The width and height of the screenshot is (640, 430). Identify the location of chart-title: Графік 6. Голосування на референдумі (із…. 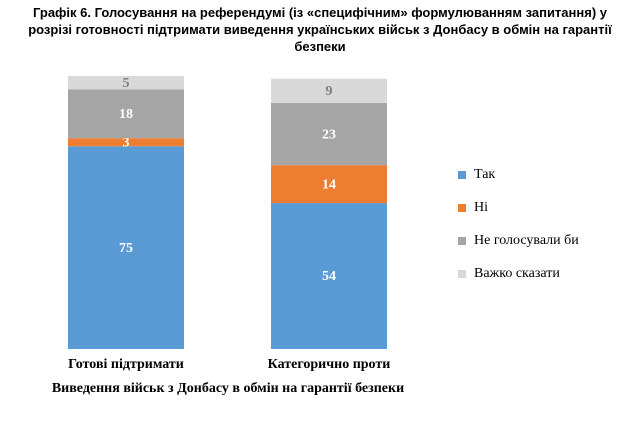
(320, 29).